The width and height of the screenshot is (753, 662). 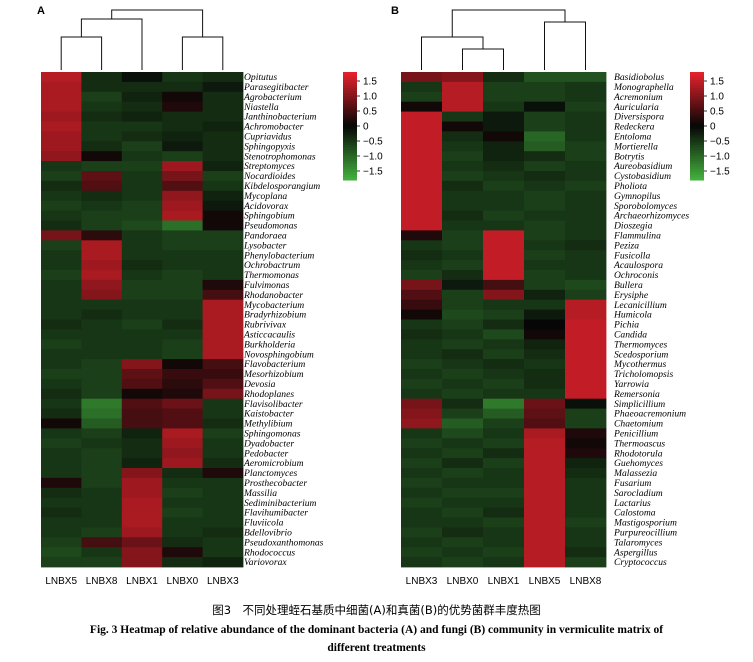 I want to click on row-label: Dyadobacter, so click(x=268, y=443).